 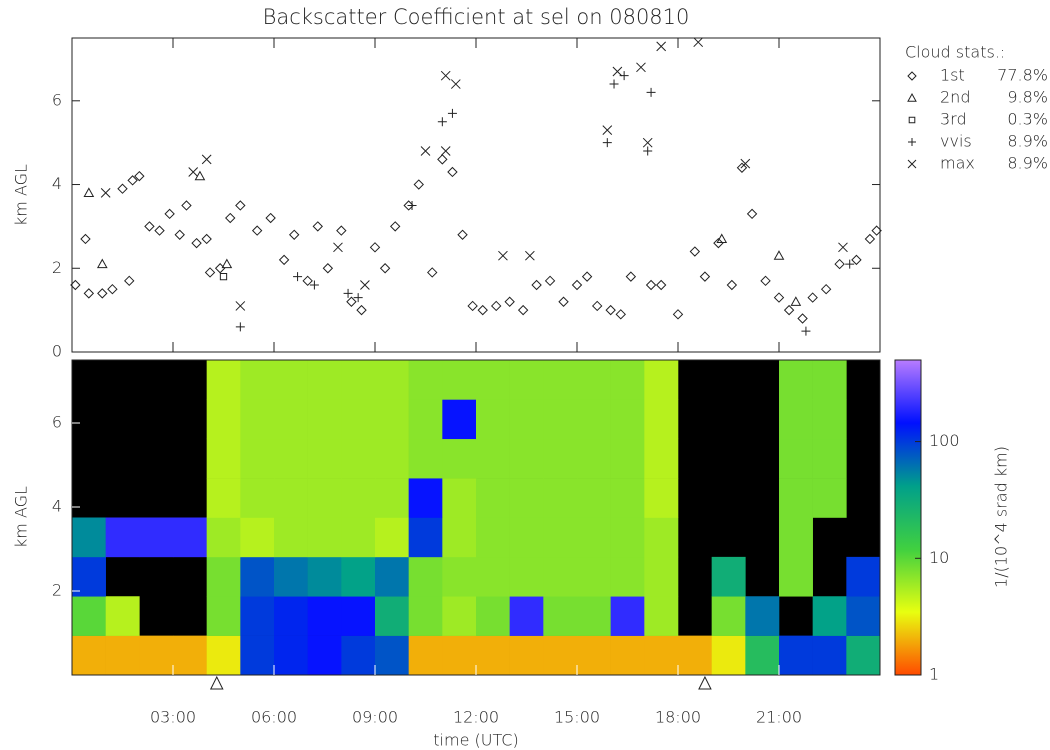 What do you see at coordinates (57, 422) in the screenshot?
I see `y-tick-label: 6` at bounding box center [57, 422].